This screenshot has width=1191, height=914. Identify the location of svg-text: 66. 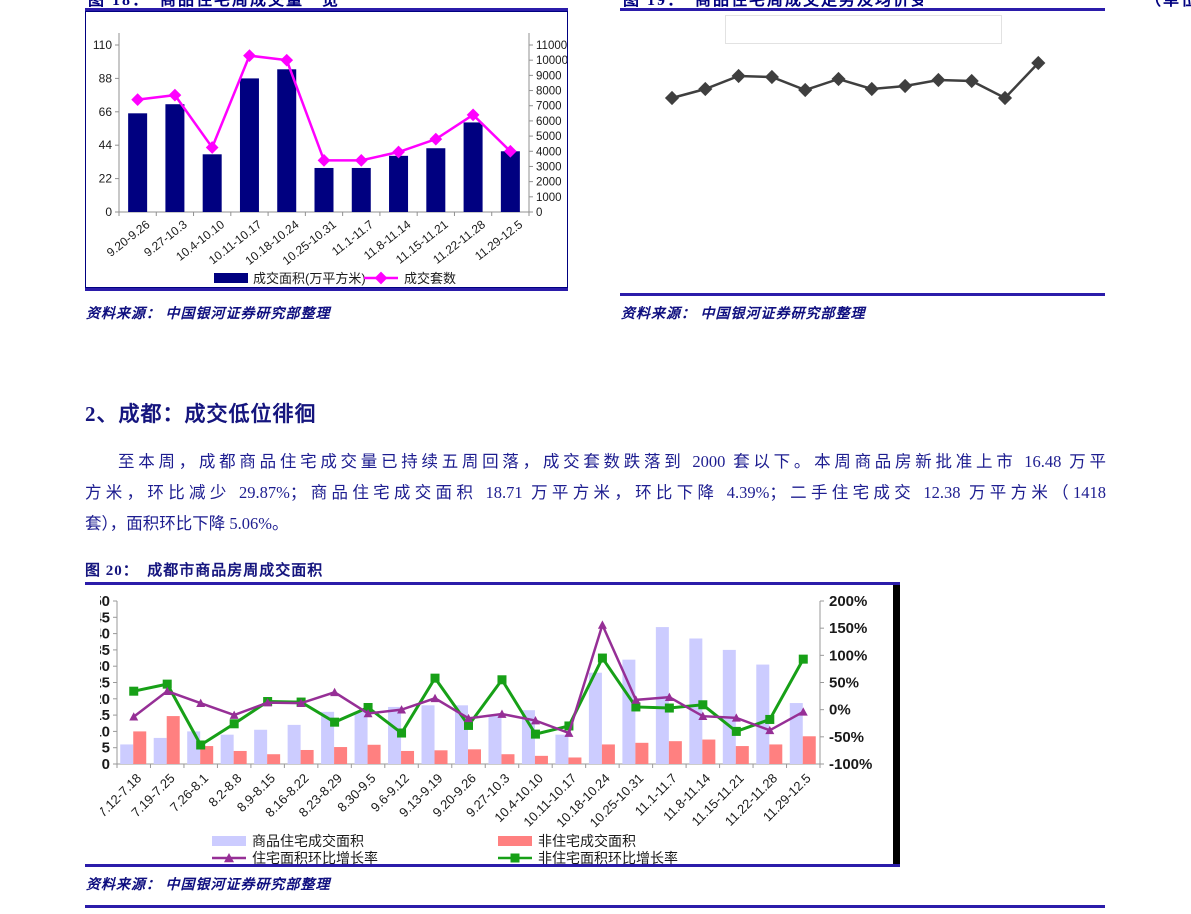
(106, 112).